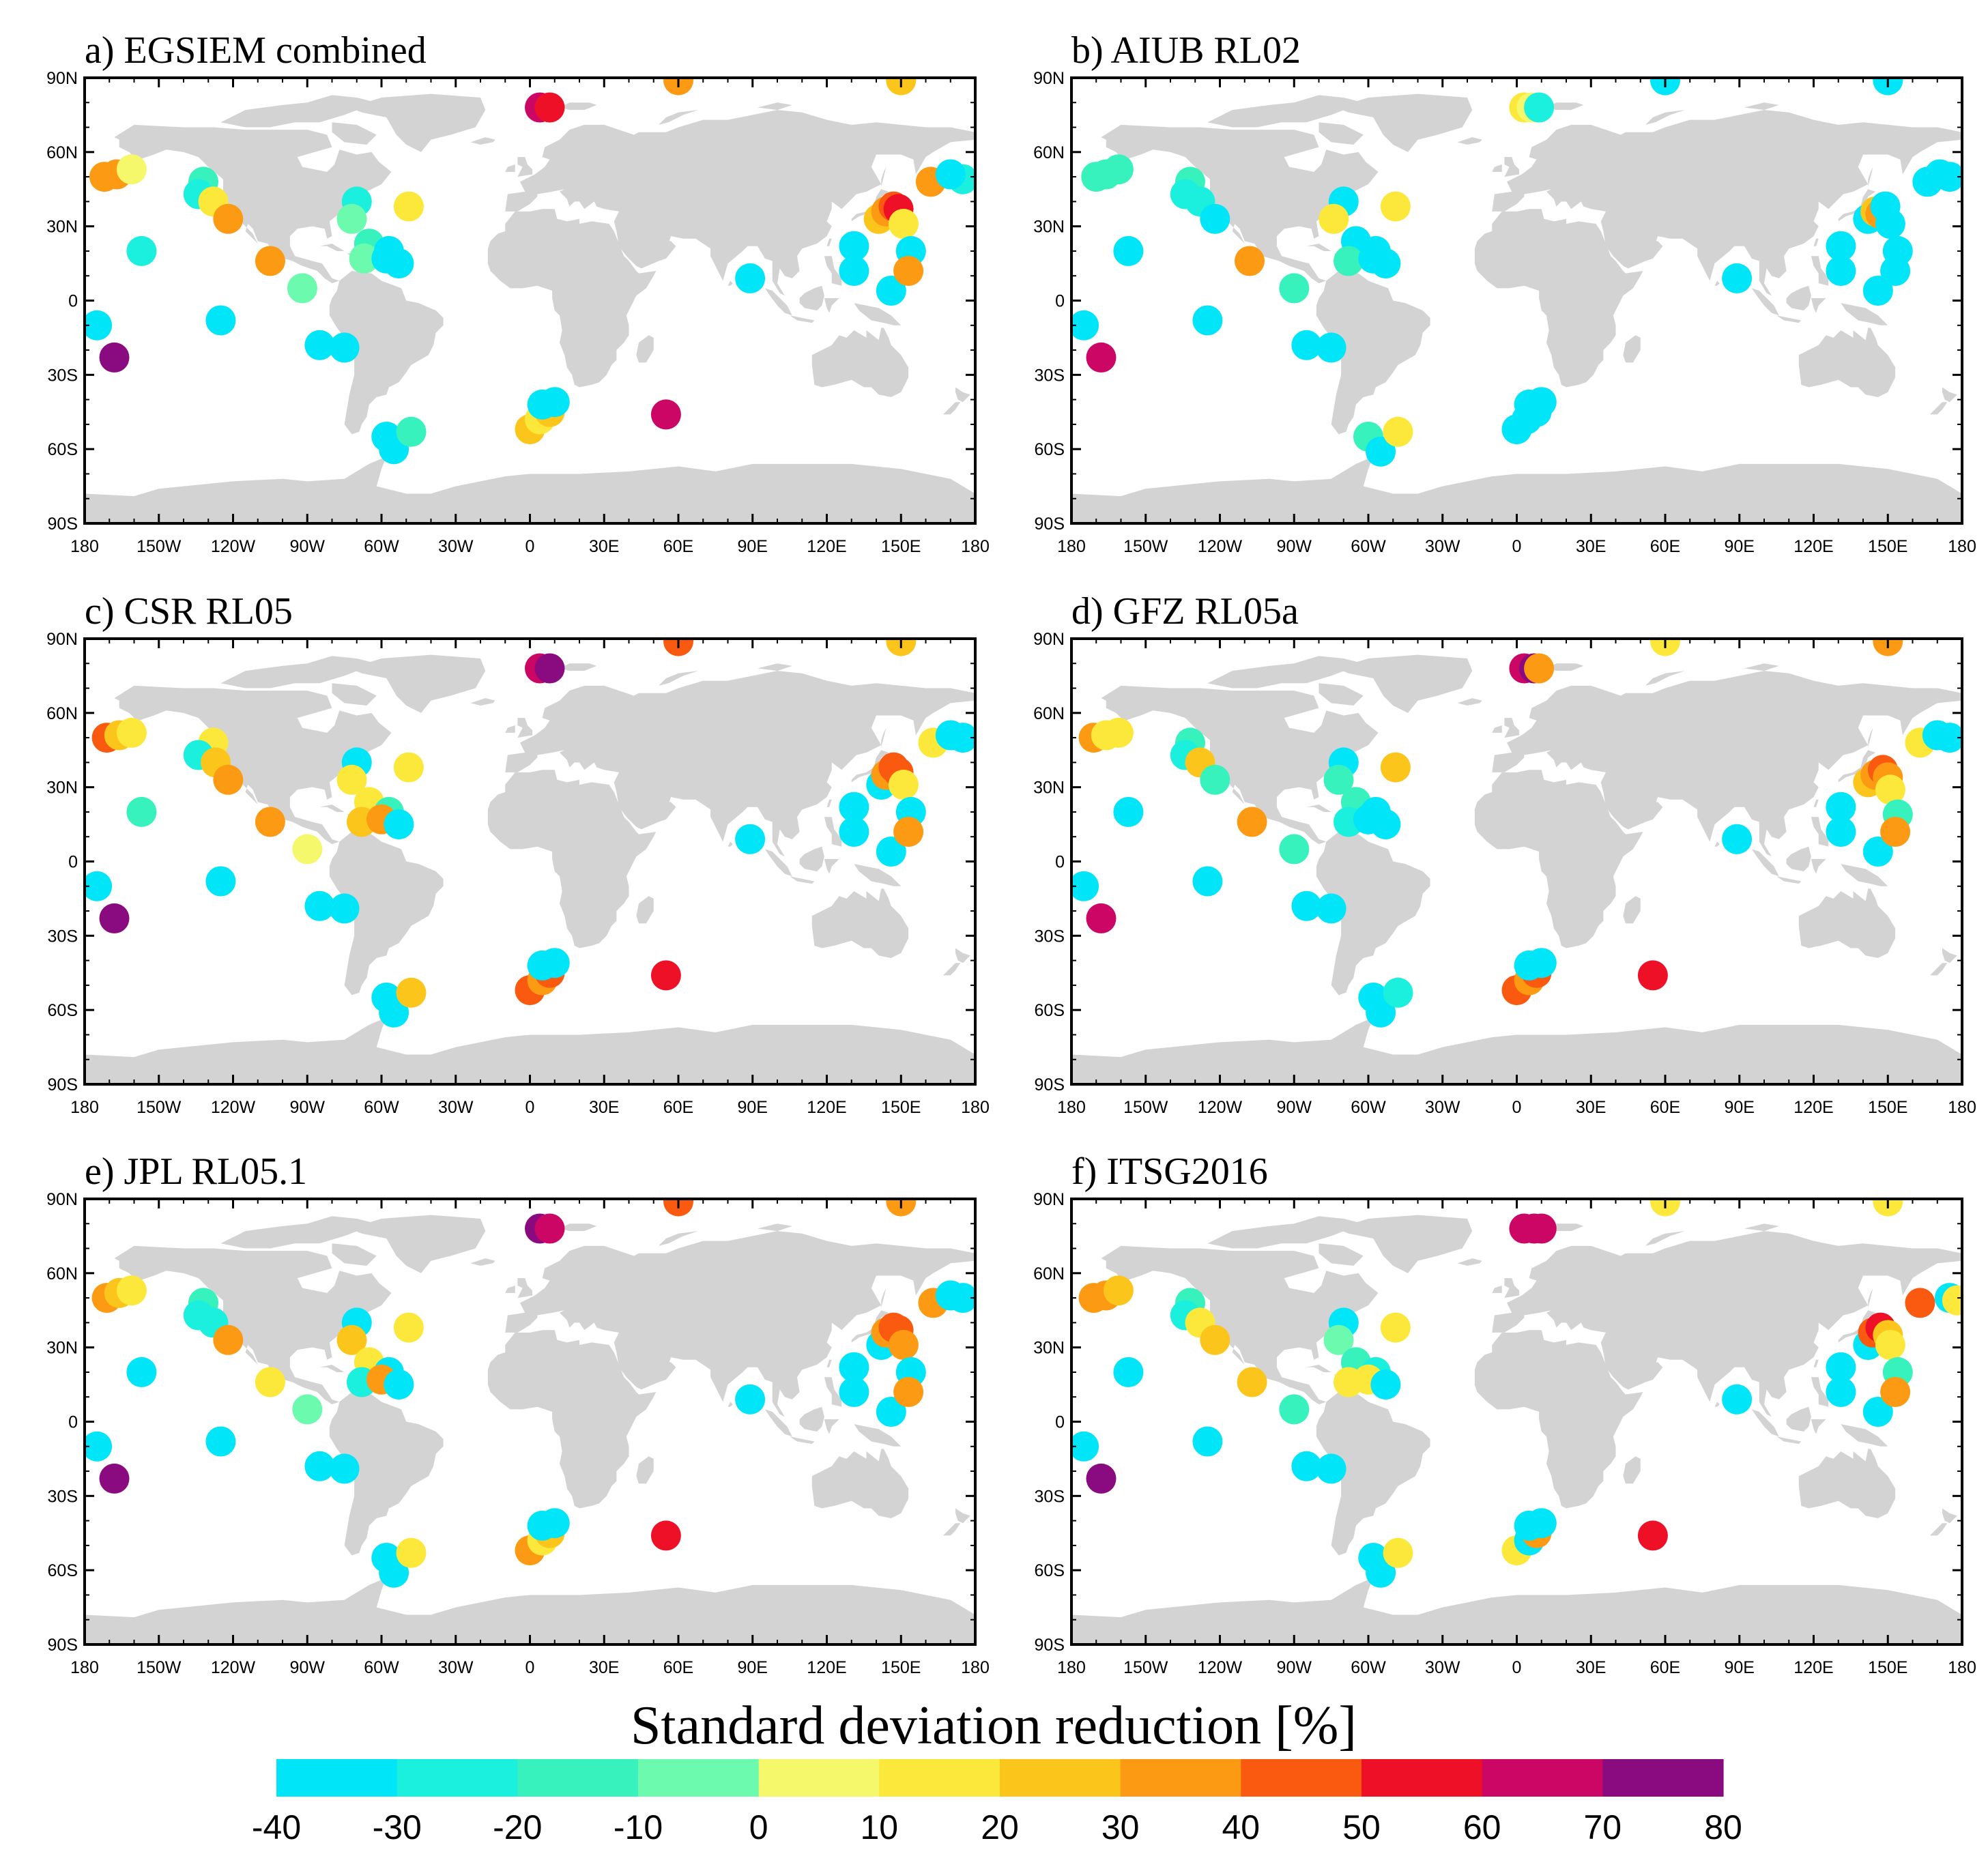 Image resolution: width=1988 pixels, height=1856 pixels. Describe the element at coordinates (308, 1107) in the screenshot. I see `lon-tick-label: 90W` at that location.